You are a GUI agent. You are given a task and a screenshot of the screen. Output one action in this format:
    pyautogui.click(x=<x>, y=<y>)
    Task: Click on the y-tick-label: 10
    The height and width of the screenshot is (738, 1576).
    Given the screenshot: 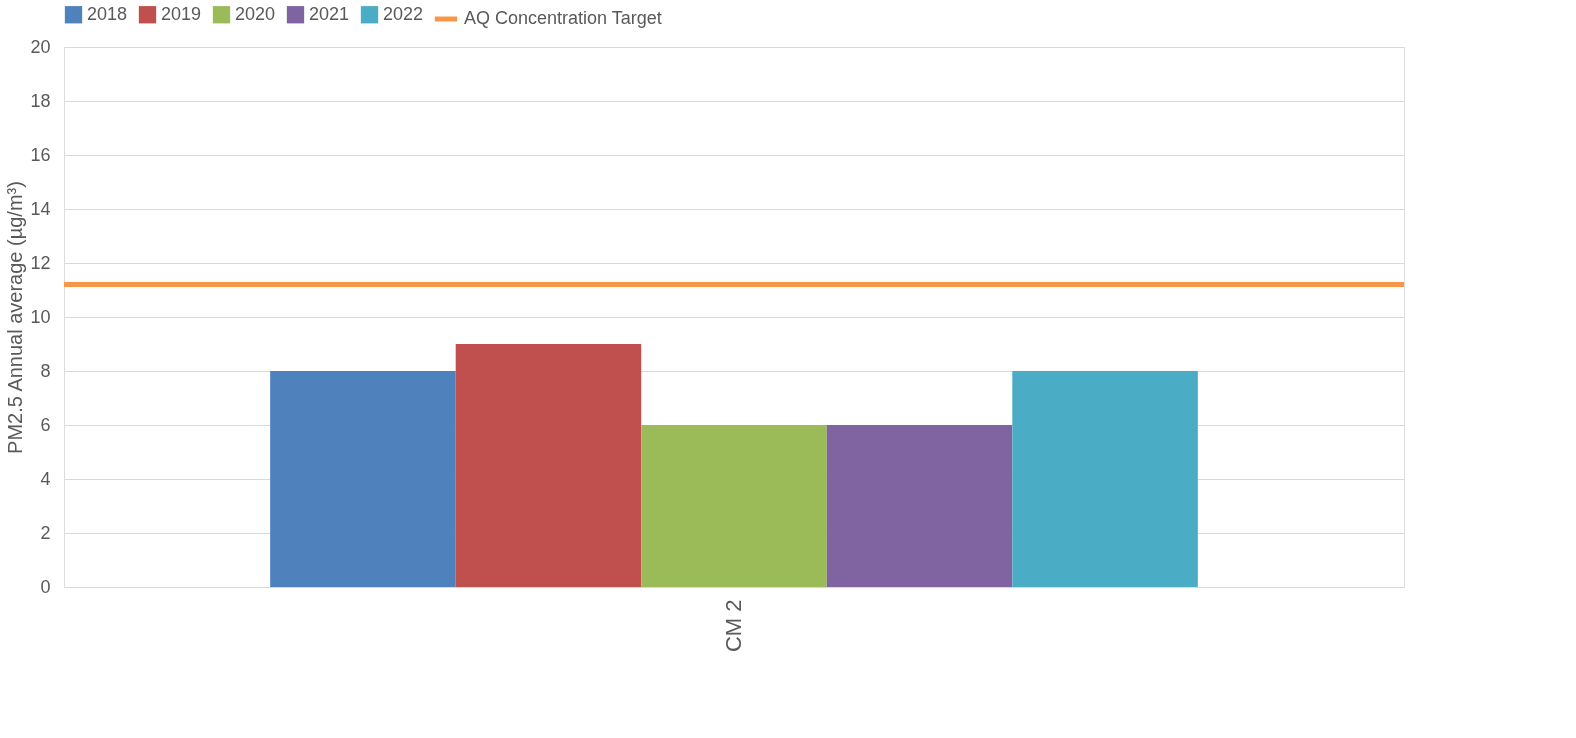 What is the action you would take?
    pyautogui.click(x=40, y=316)
    